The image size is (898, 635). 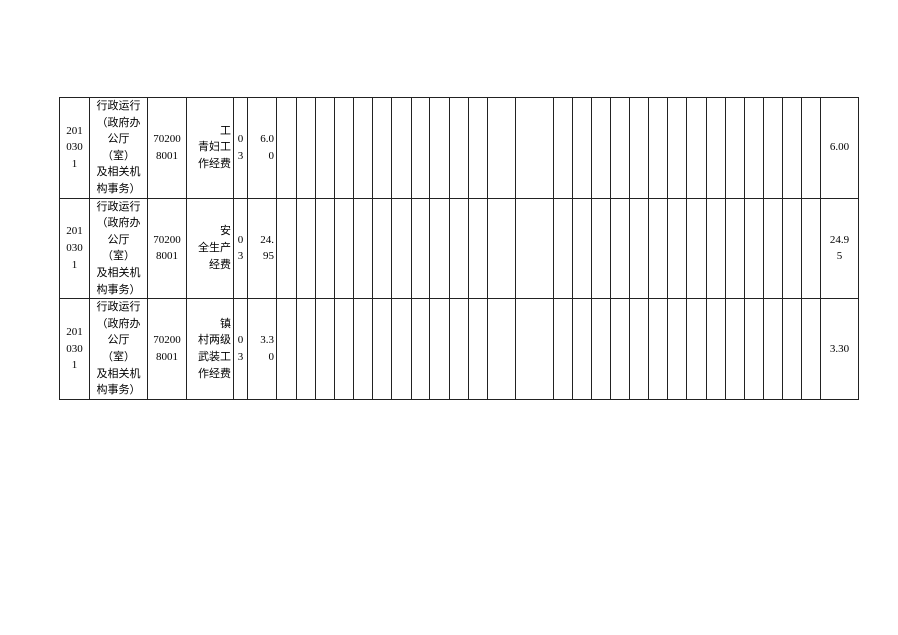 I want to click on item-name-cell: 工 青妇工 作经费, so click(x=210, y=148).